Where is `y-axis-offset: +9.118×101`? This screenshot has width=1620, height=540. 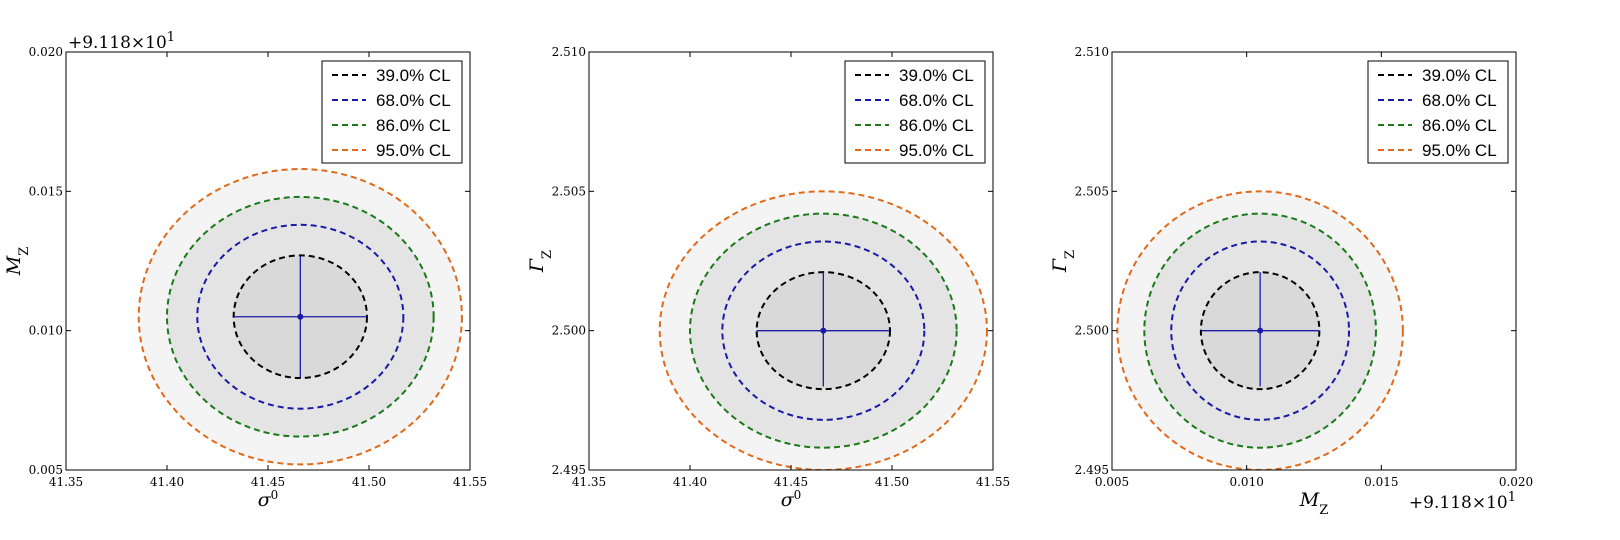 y-axis-offset: +9.118×101 is located at coordinates (121, 42).